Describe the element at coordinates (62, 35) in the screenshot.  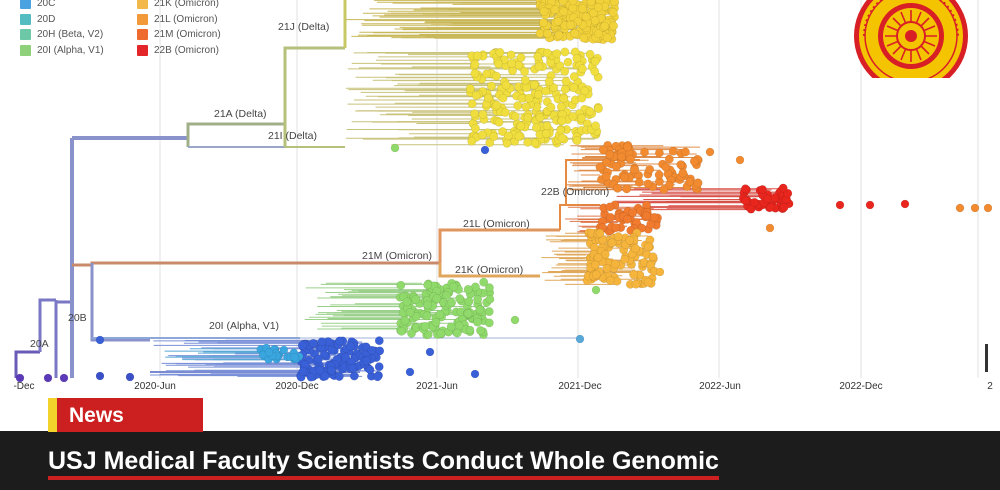
I see `legend-item-20h: 20H (Beta, V2)` at that location.